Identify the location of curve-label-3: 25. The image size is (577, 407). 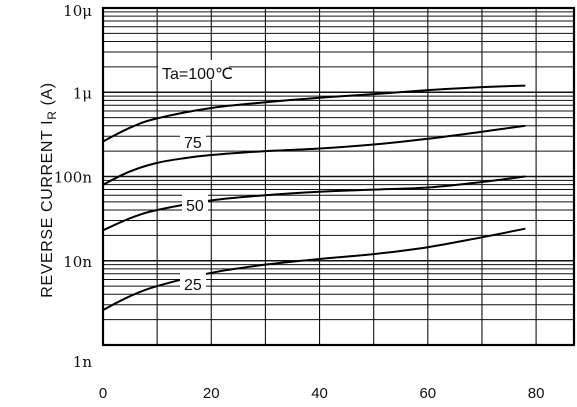
(193, 285).